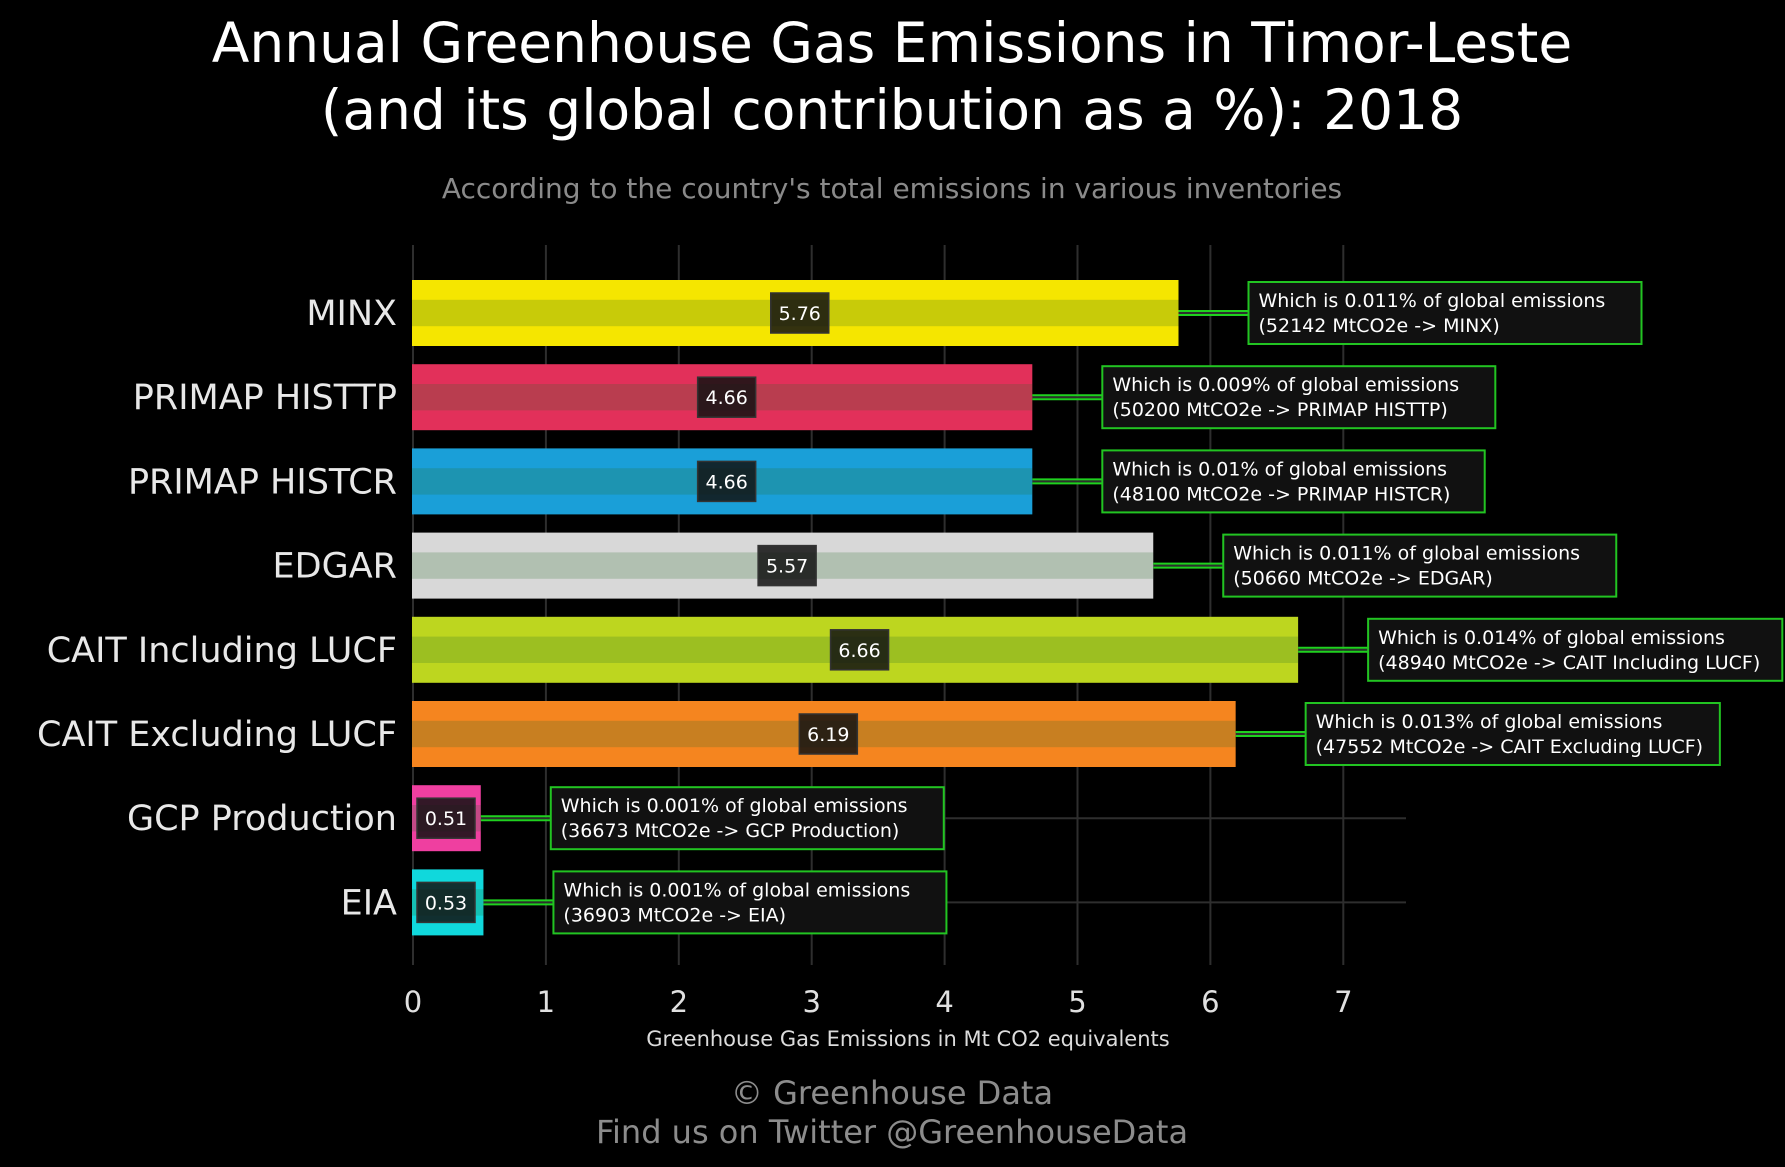 Image resolution: width=1785 pixels, height=1167 pixels. What do you see at coordinates (546, 1002) in the screenshot?
I see `x-tick-label: 1` at bounding box center [546, 1002].